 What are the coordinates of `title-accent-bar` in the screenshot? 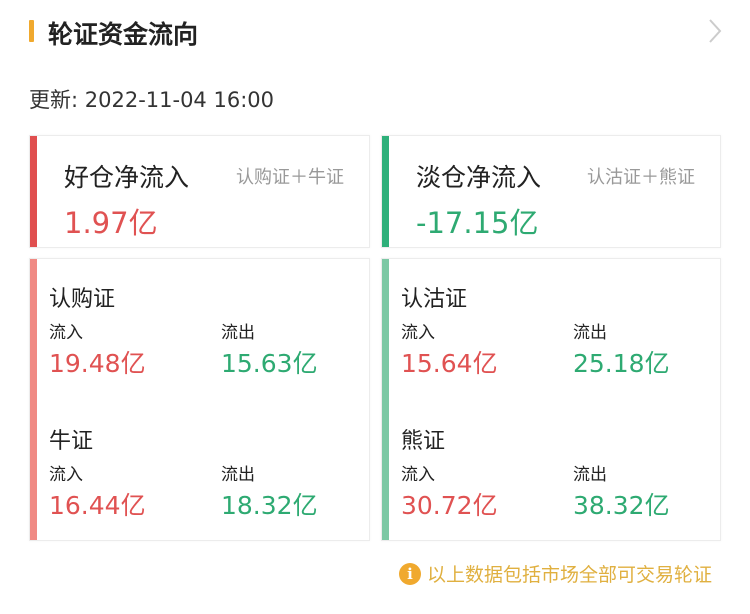 It's located at (31, 31).